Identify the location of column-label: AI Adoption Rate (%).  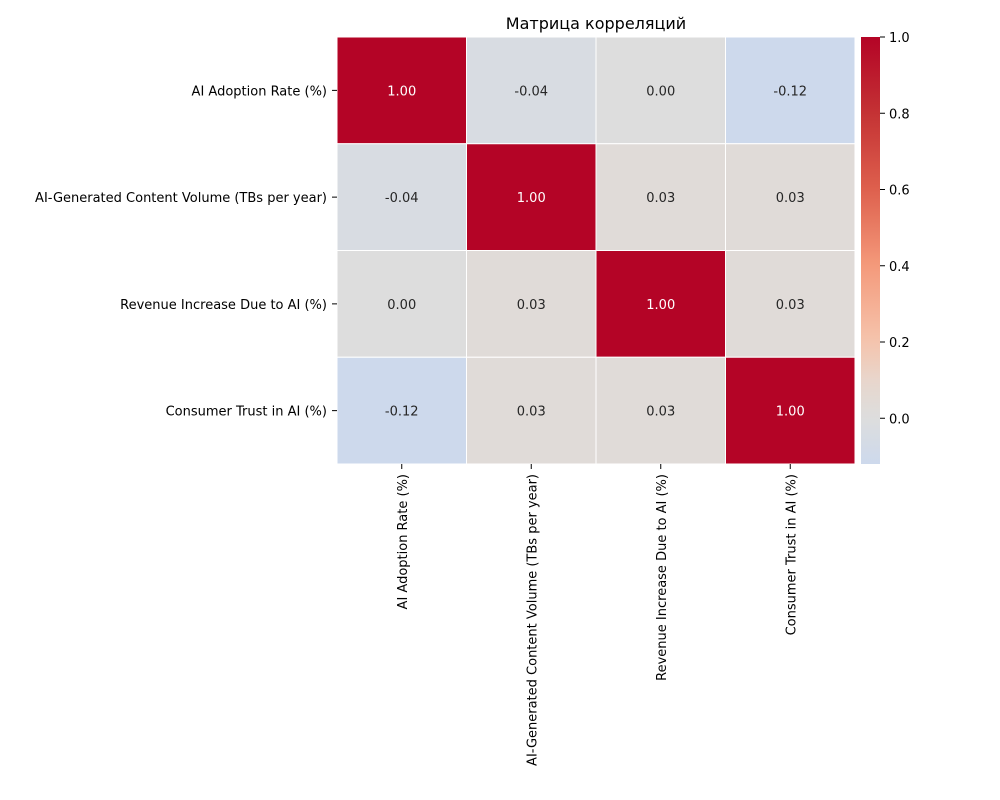
(403, 541).